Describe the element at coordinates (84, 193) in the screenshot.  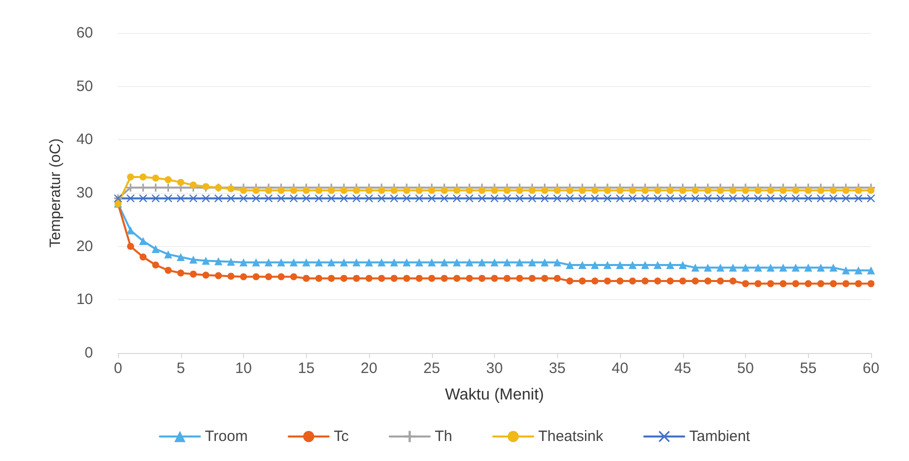
I see `y-tick-label: 30` at that location.